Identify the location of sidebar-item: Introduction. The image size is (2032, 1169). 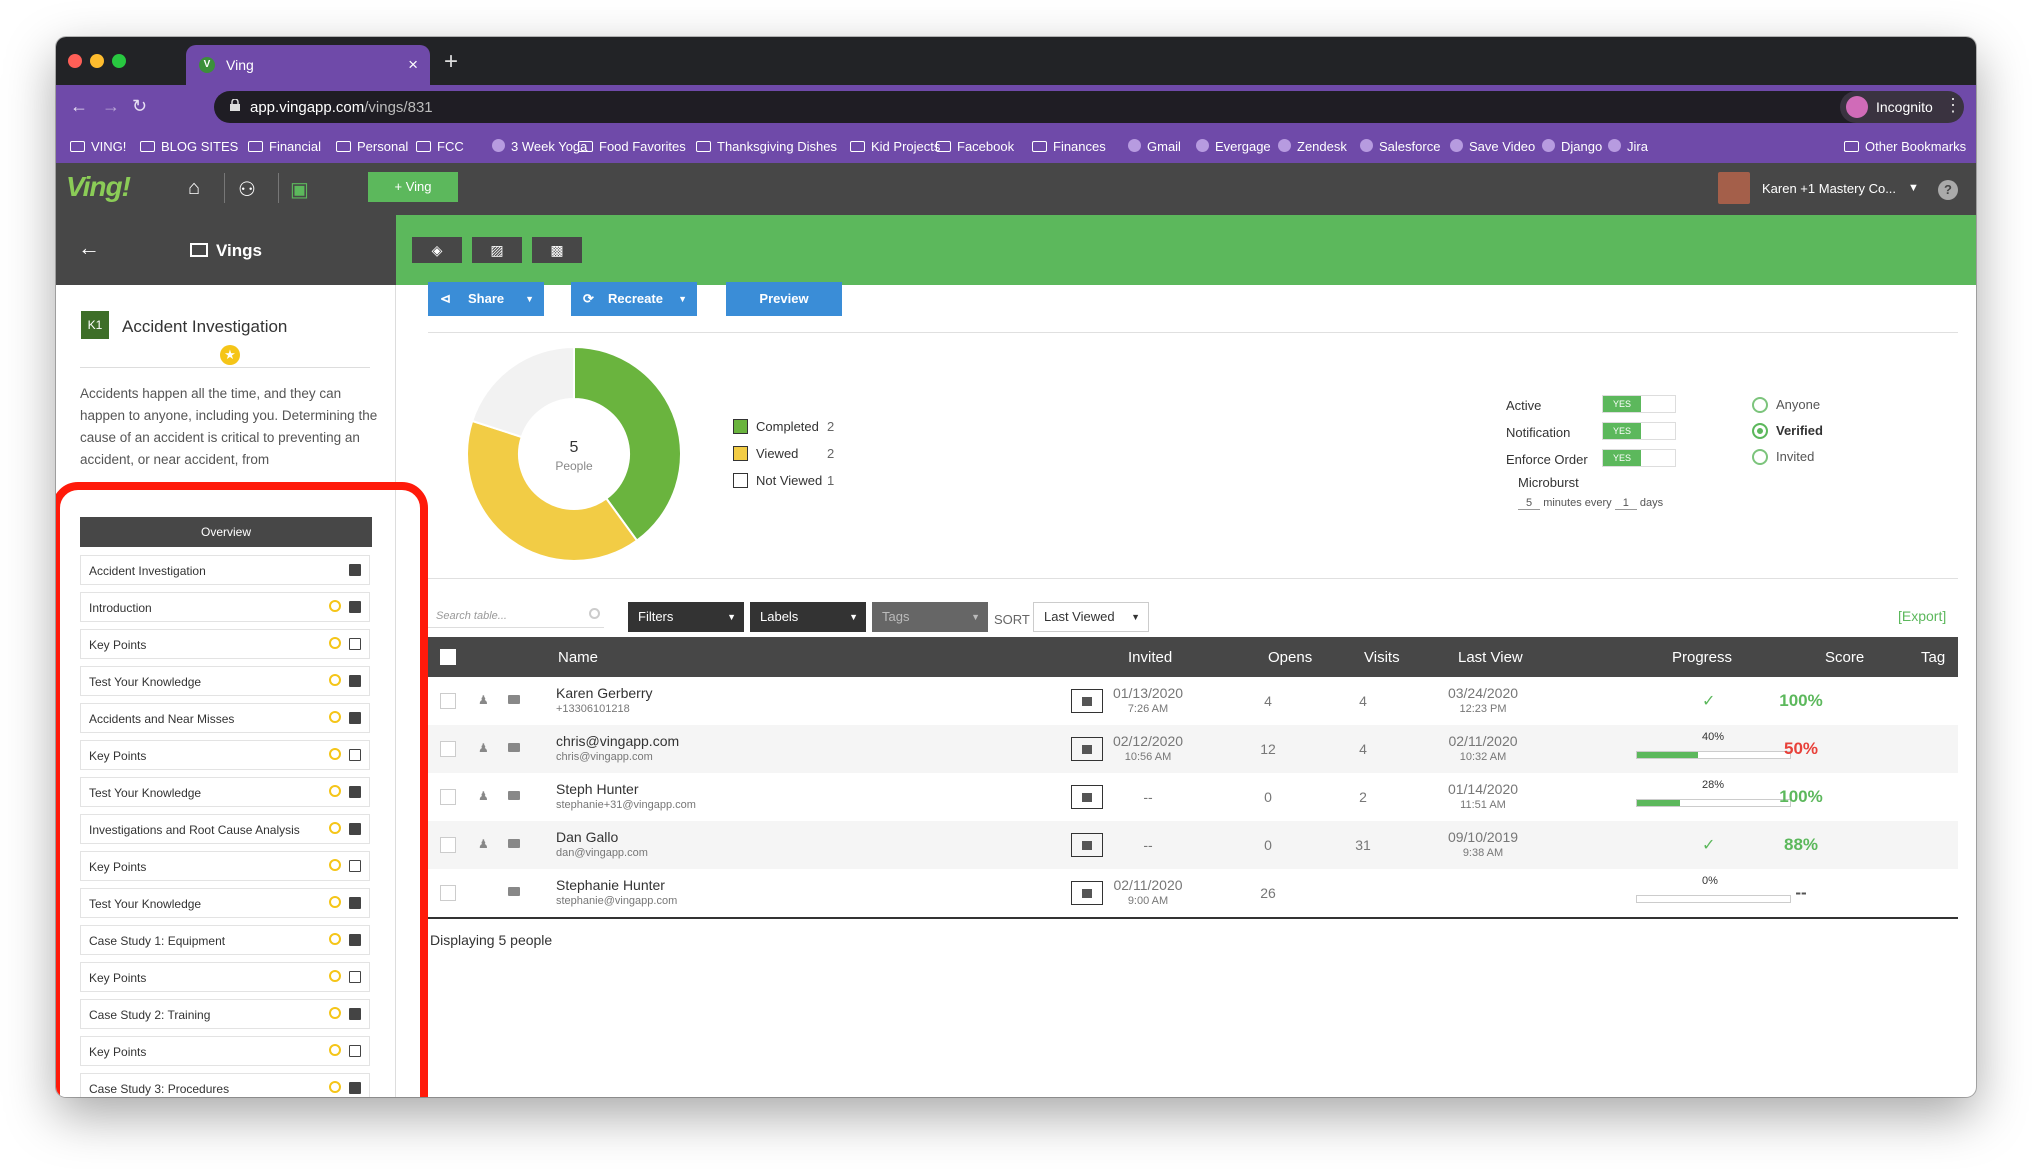
(225, 607).